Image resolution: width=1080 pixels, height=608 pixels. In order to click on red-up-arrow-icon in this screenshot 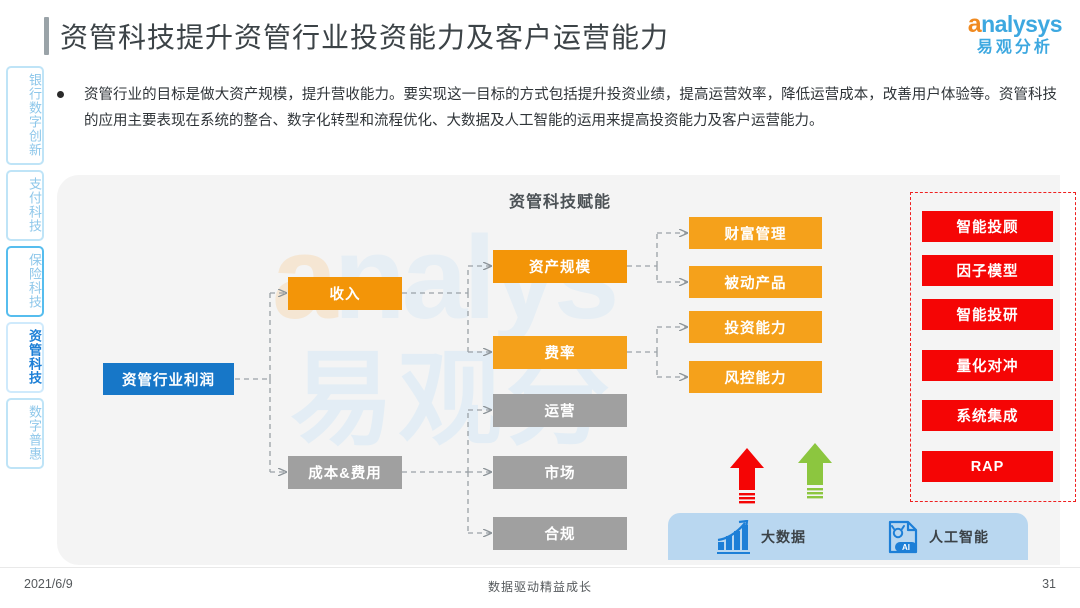, I will do `click(747, 476)`.